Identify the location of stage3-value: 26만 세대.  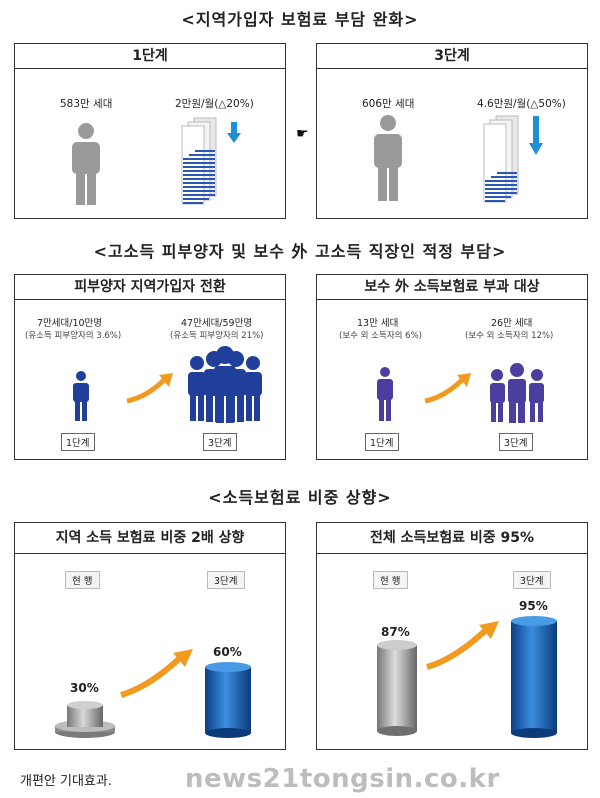
(512, 323).